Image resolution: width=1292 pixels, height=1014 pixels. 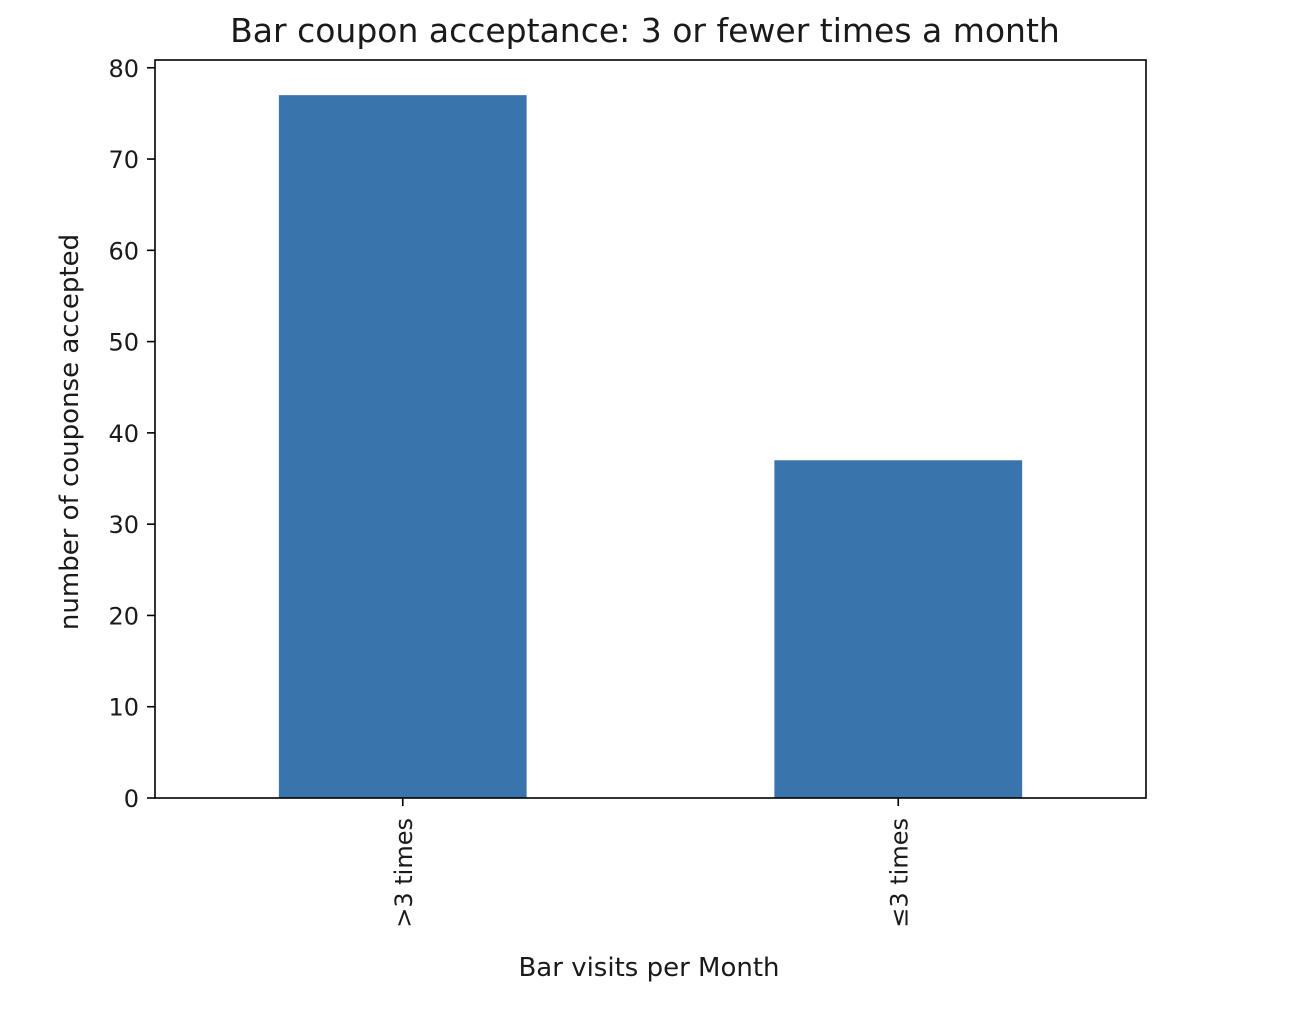 I want to click on x-tick-label: ≤3 times, so click(x=899, y=873).